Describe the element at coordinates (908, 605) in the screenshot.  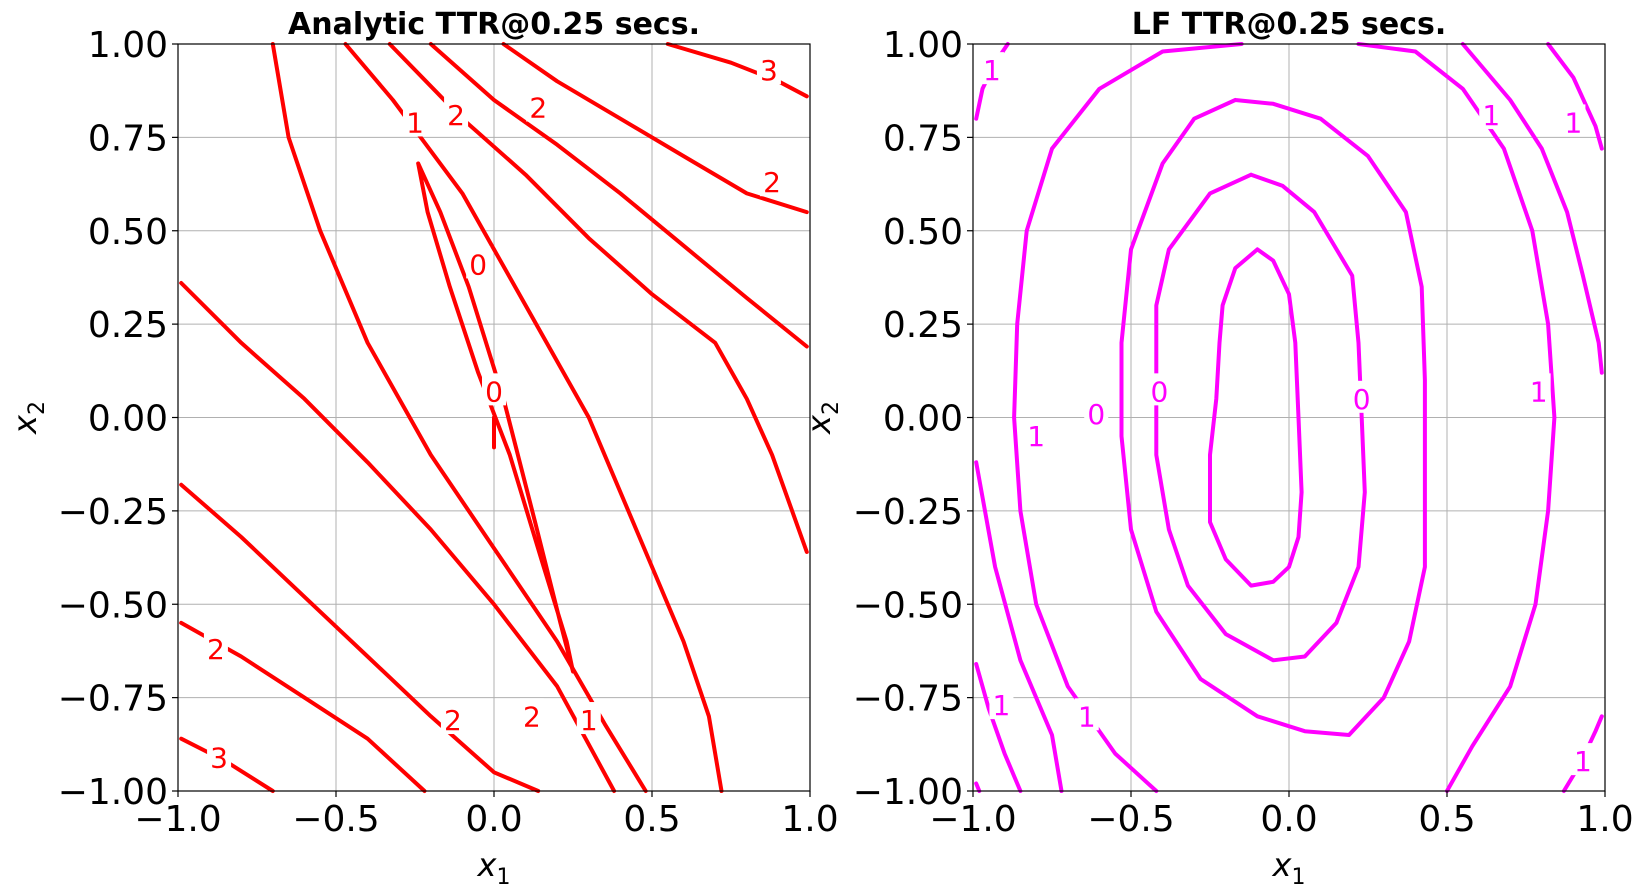
I see `y-tick-label: −0.50` at that location.